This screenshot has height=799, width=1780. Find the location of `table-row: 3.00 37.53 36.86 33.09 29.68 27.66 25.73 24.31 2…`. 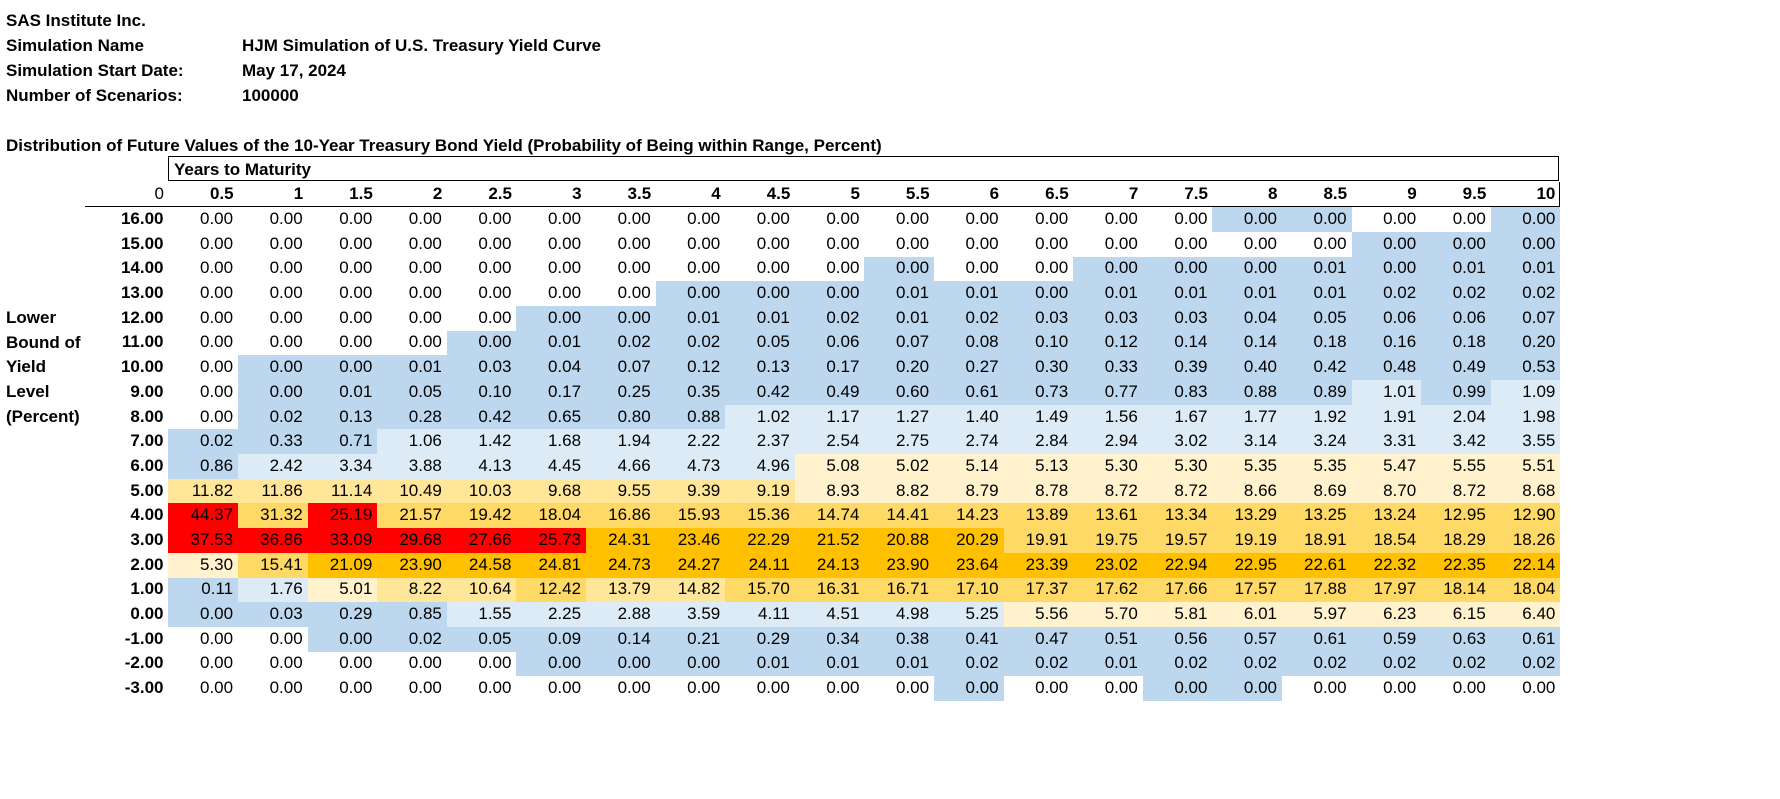

table-row: 3.00 37.53 36.86 33.09 29.68 27.66 25.73 24.31 2… is located at coordinates (823, 540).